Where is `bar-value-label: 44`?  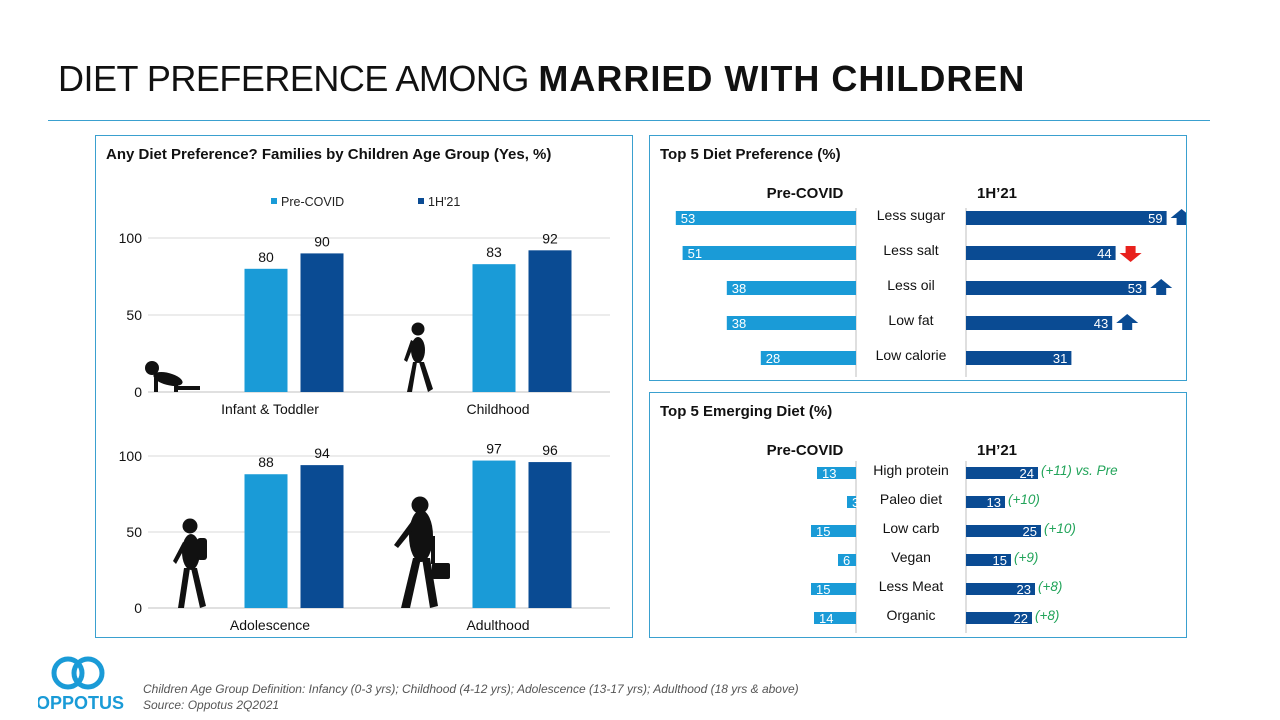
bar-value-label: 44 is located at coordinates (1104, 253).